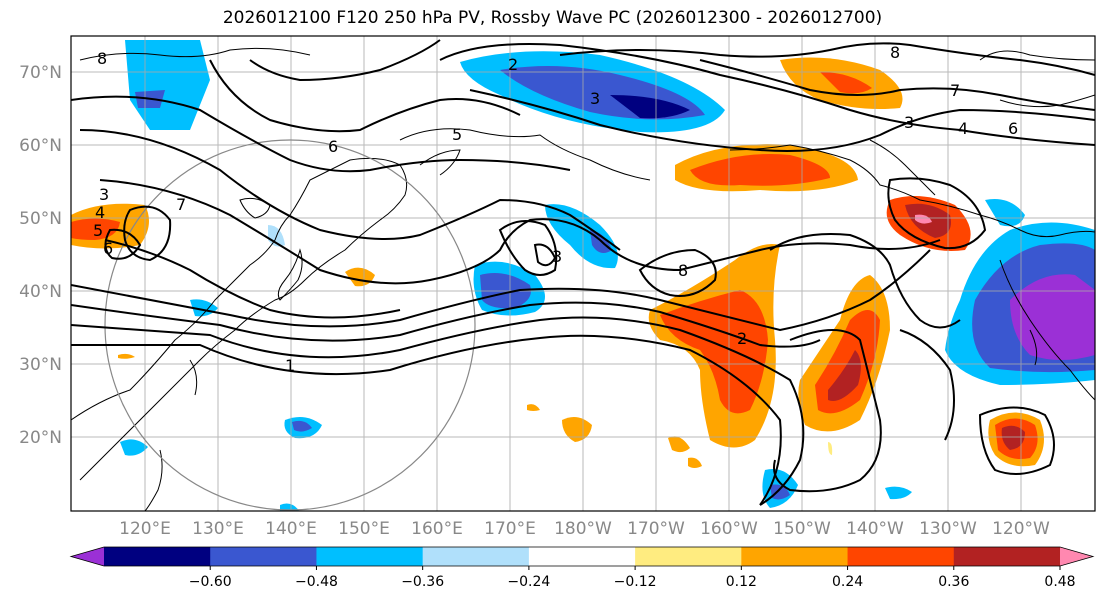 The width and height of the screenshot is (1105, 604). I want to click on lon-label: 170°W, so click(656, 529).